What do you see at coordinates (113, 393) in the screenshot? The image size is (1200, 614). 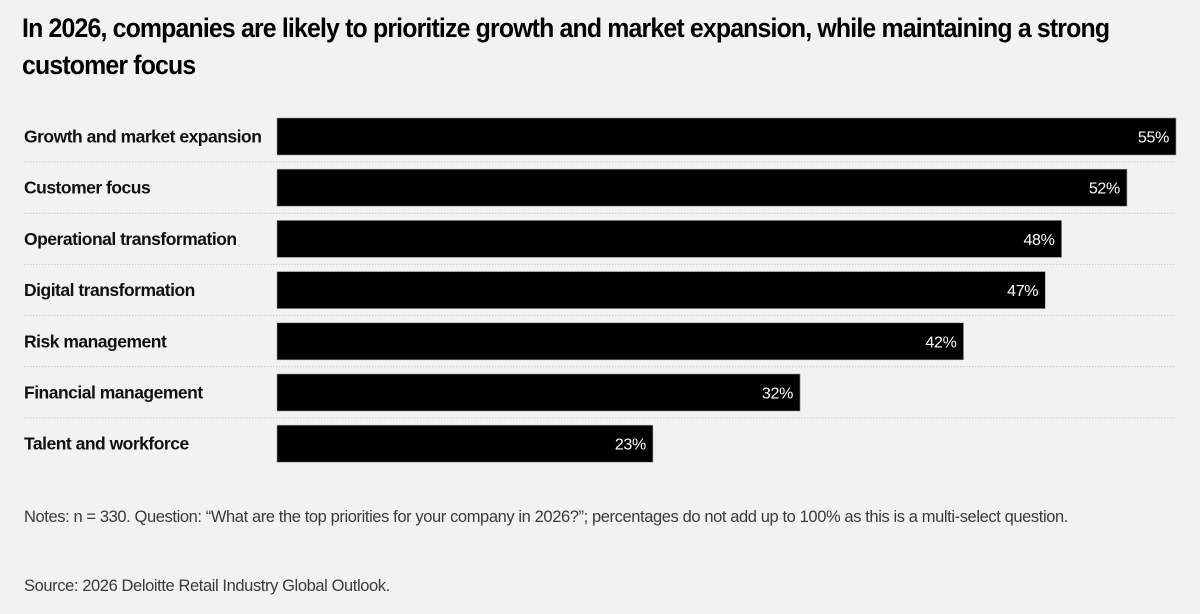 I see `category-label: Financial management` at bounding box center [113, 393].